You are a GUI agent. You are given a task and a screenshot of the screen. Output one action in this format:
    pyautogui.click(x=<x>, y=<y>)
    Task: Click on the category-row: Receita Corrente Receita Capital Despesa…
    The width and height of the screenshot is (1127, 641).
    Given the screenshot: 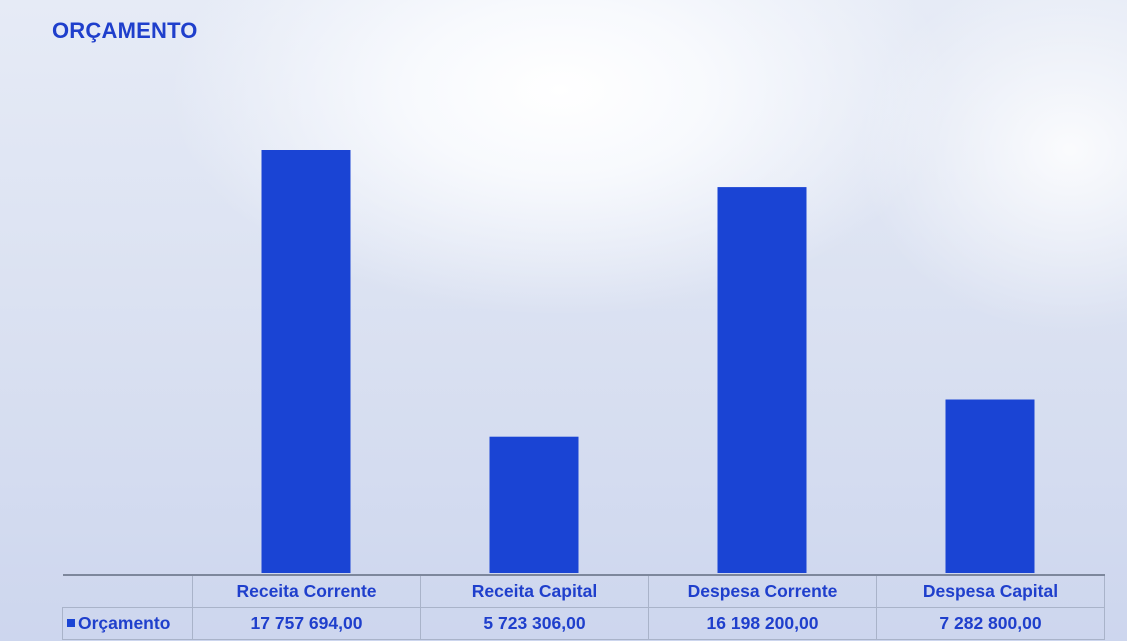 What is the action you would take?
    pyautogui.click(x=583, y=591)
    